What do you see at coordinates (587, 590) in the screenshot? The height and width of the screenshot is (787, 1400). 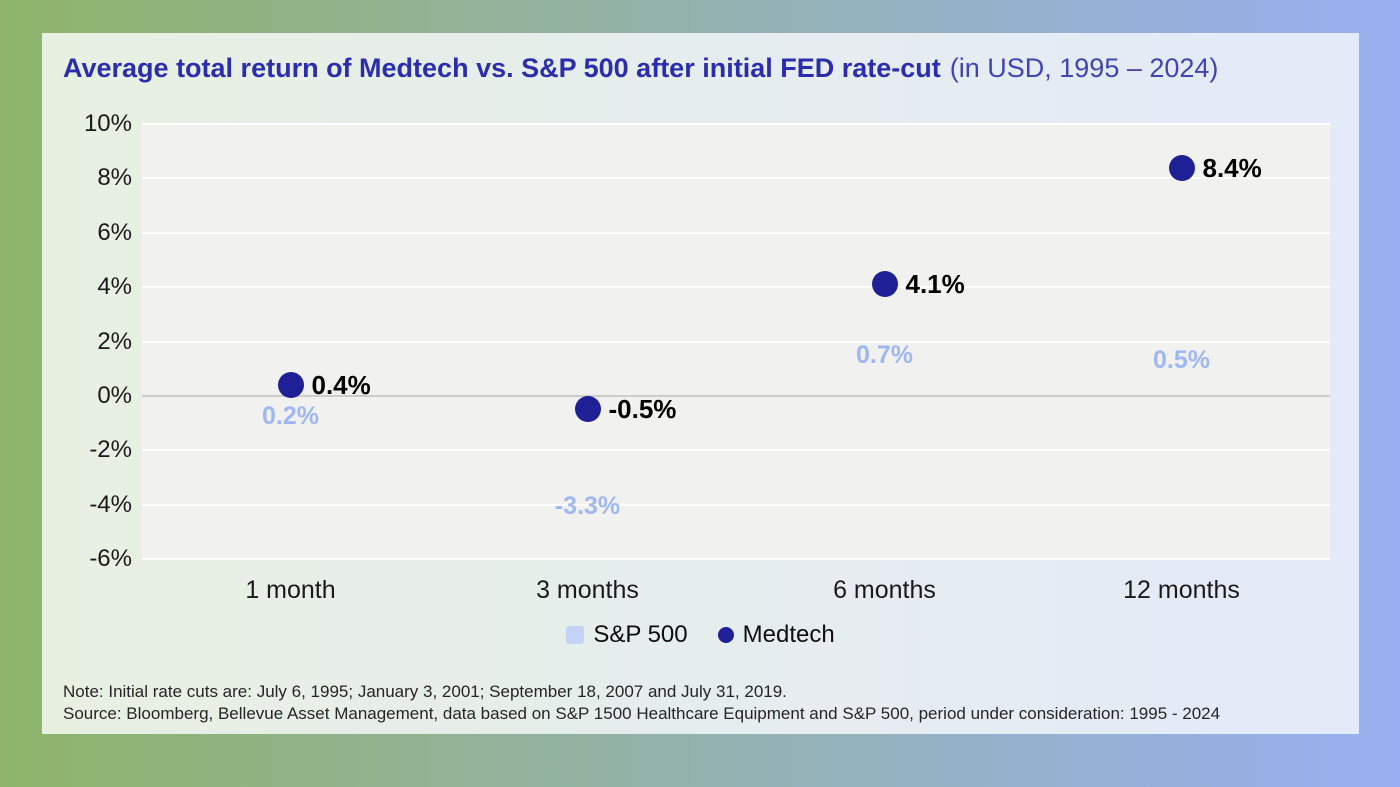 I see `x-axis-category-label: 3 months` at bounding box center [587, 590].